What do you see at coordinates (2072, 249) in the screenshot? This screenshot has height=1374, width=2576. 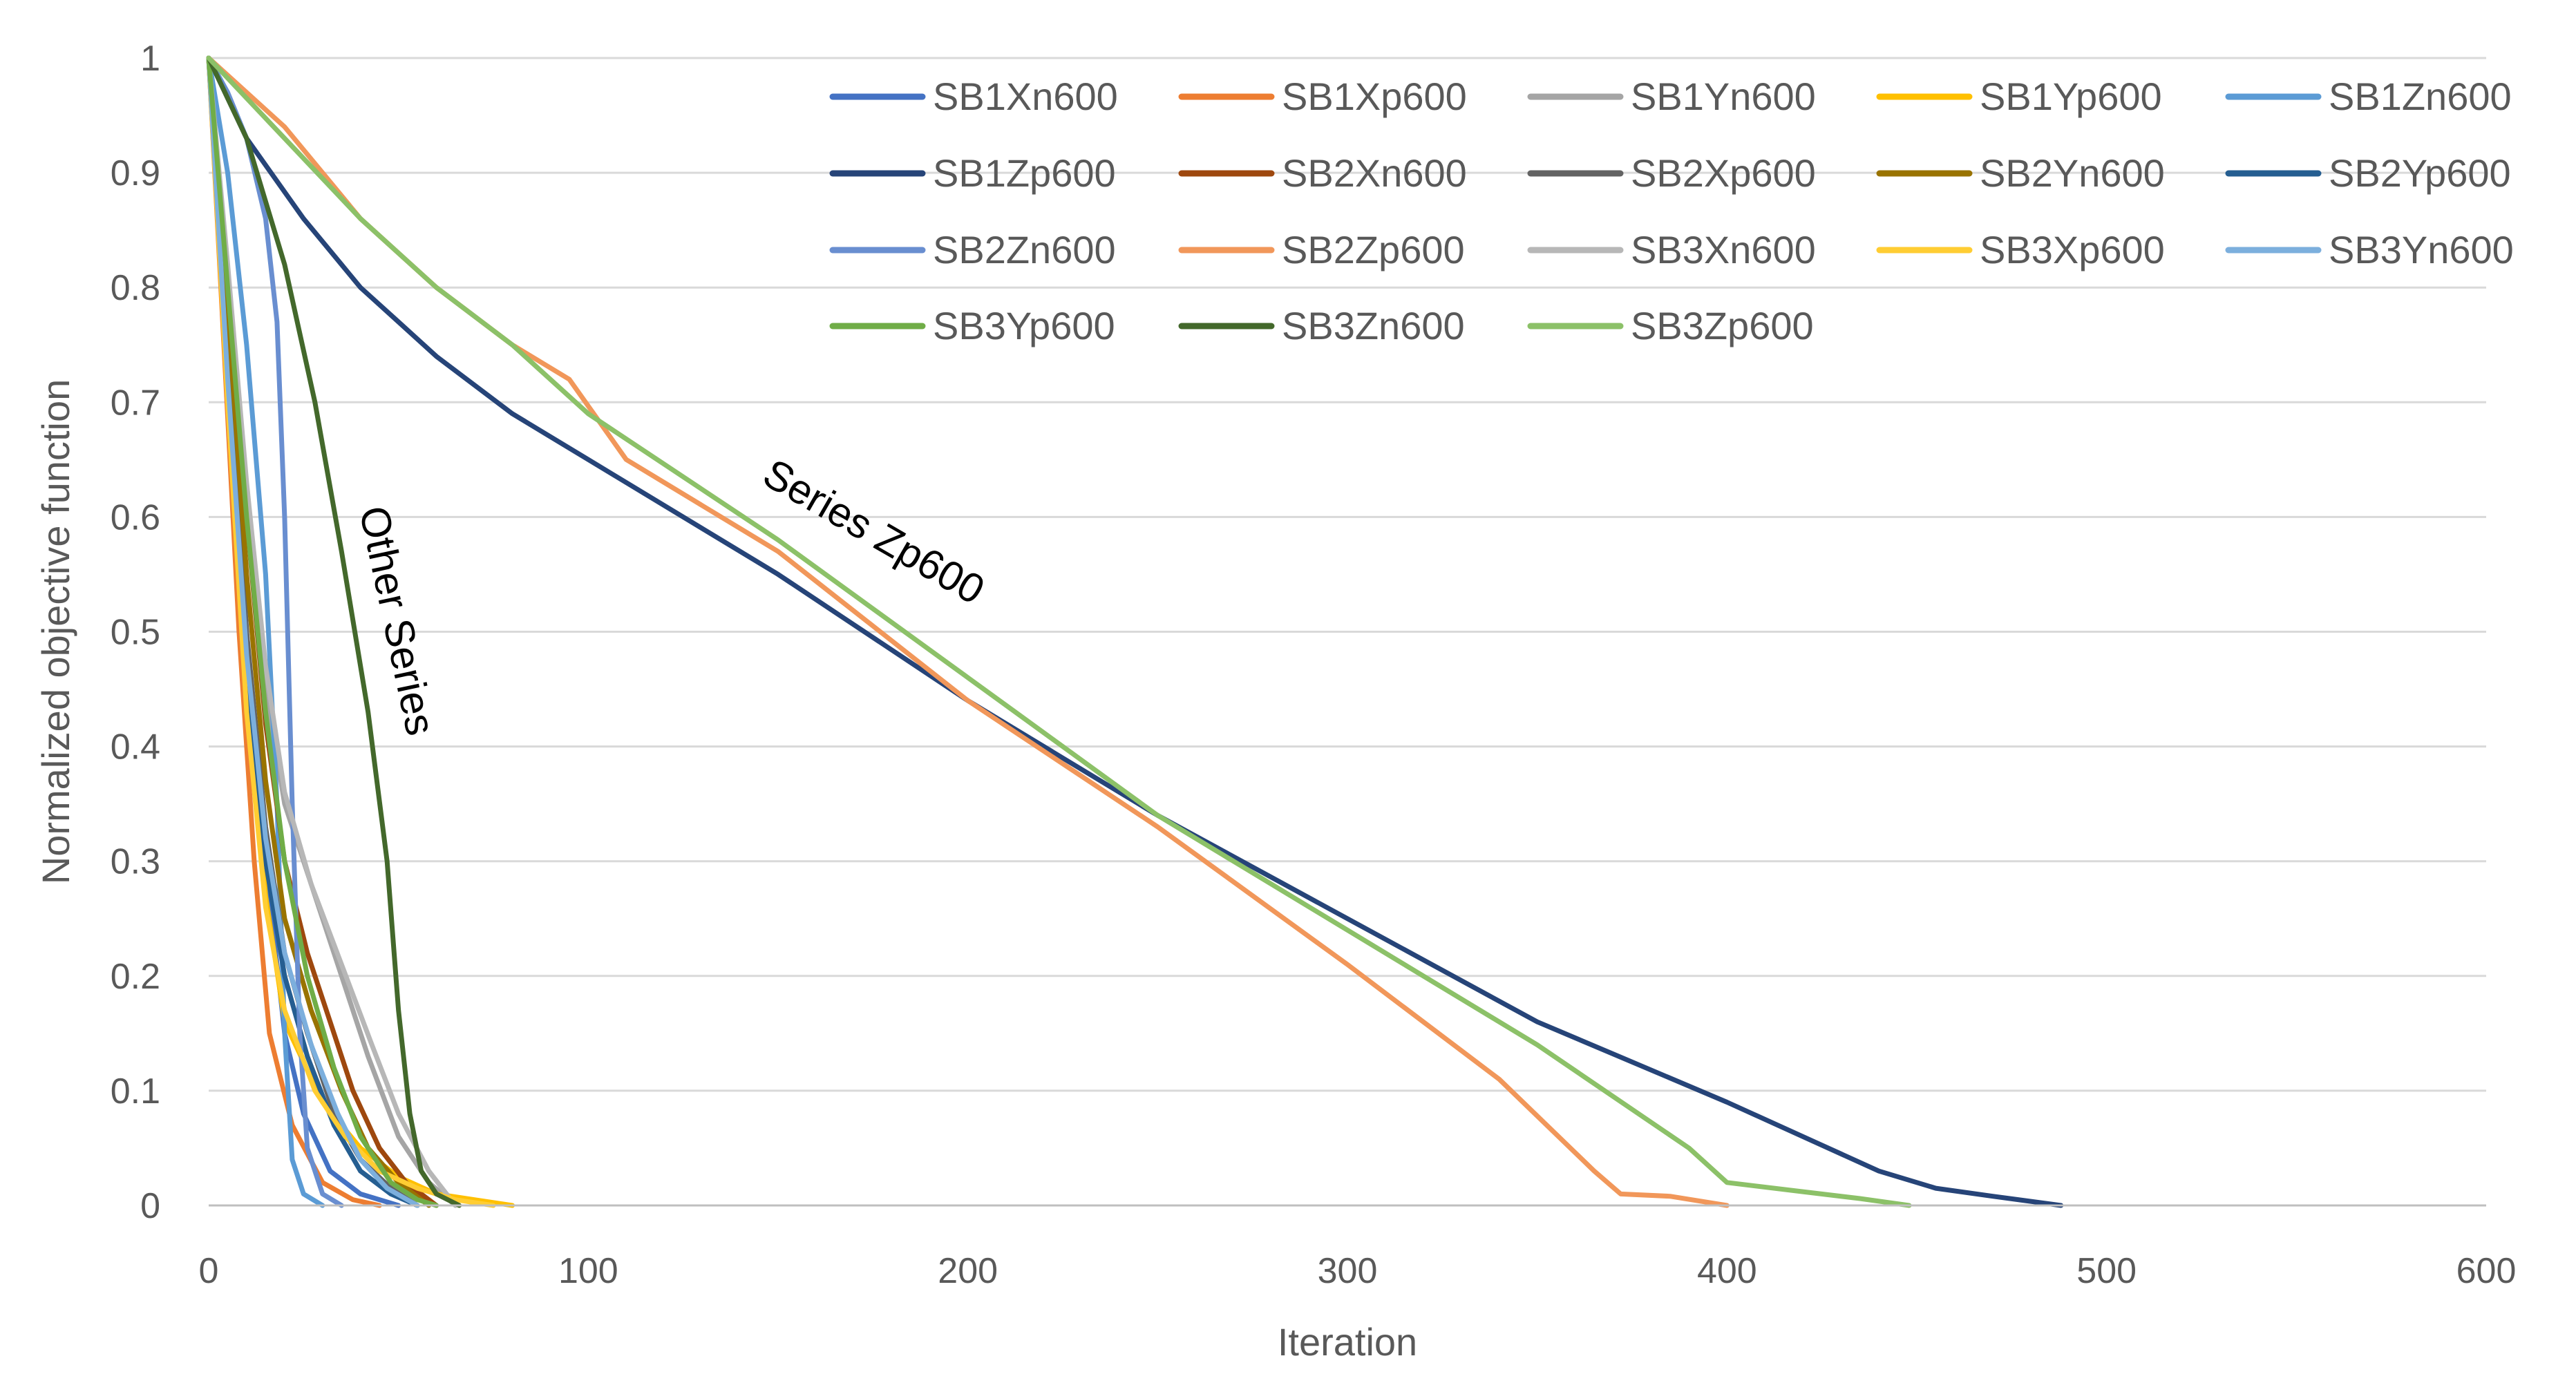 I see `legend-label: SB3Xp600` at bounding box center [2072, 249].